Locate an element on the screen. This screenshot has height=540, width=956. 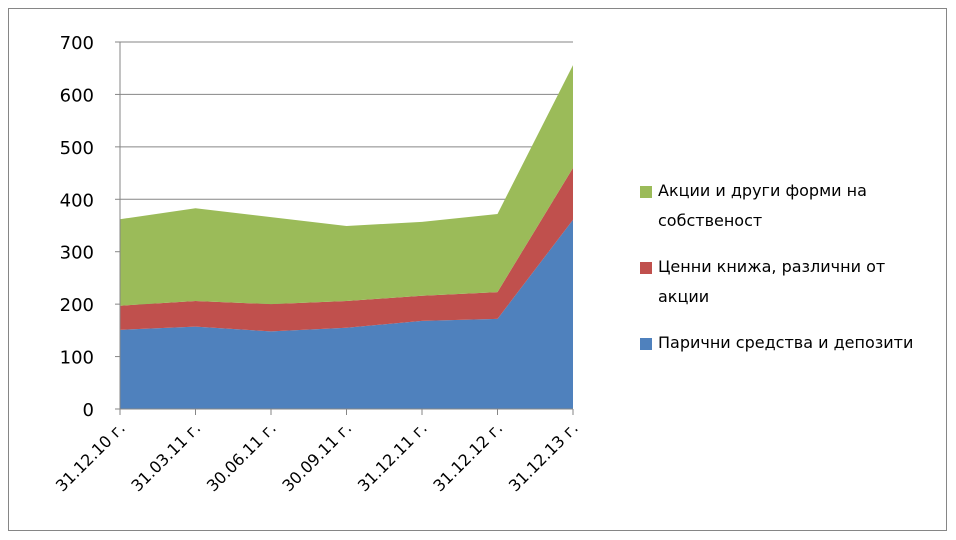
legend-label: Акции и други форми на собственост is located at coordinates (762, 205).